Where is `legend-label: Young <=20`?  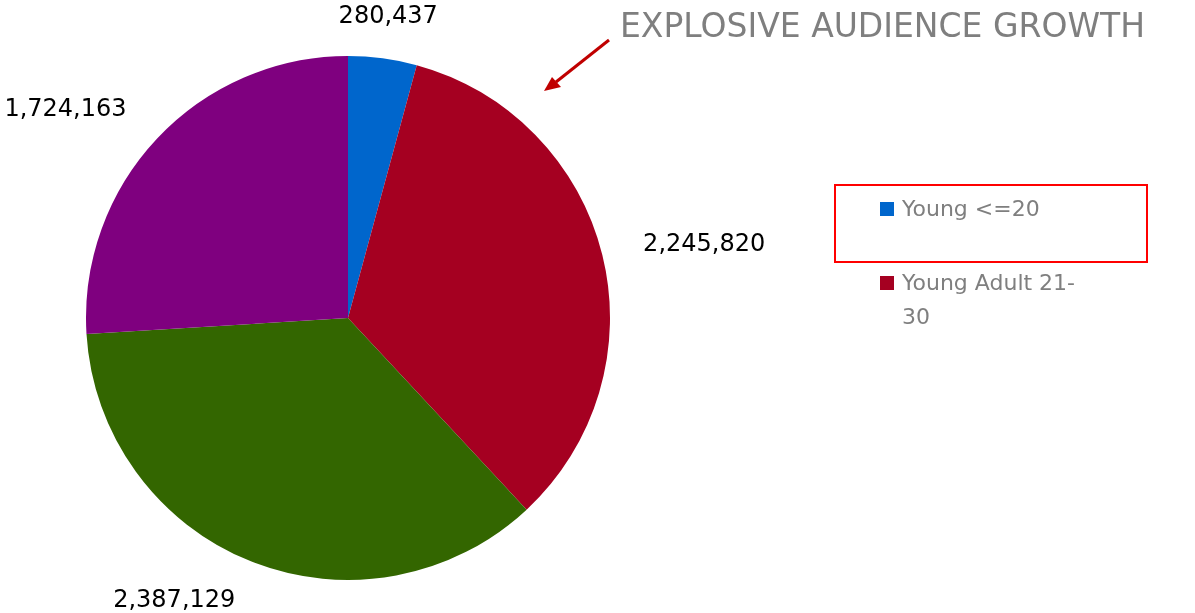 legend-label: Young <=20 is located at coordinates (971, 209).